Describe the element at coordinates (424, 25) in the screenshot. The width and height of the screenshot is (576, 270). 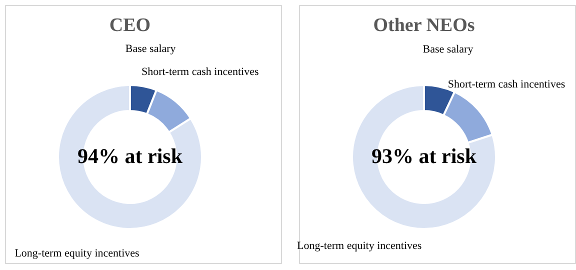
I see `chart-title: Other NEOs` at that location.